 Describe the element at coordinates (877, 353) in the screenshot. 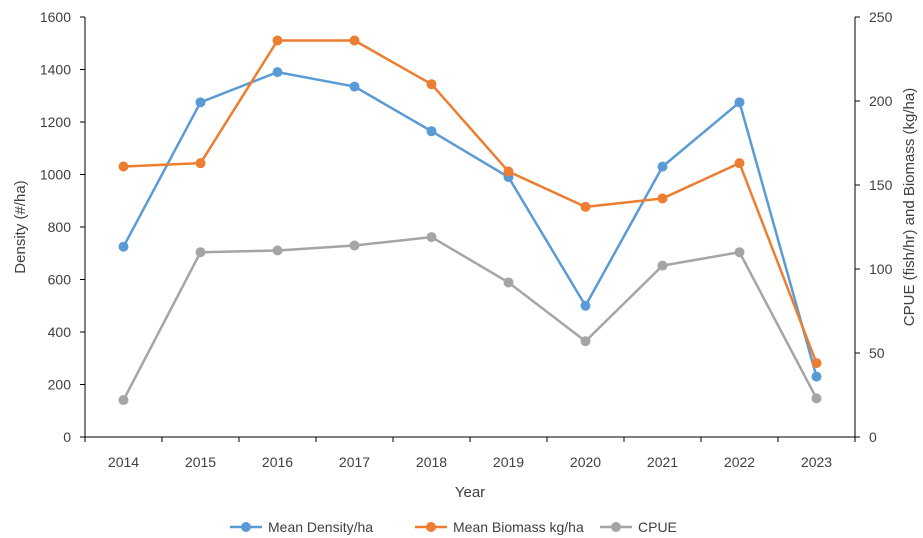

I see `right-y-tick-label: 50` at that location.